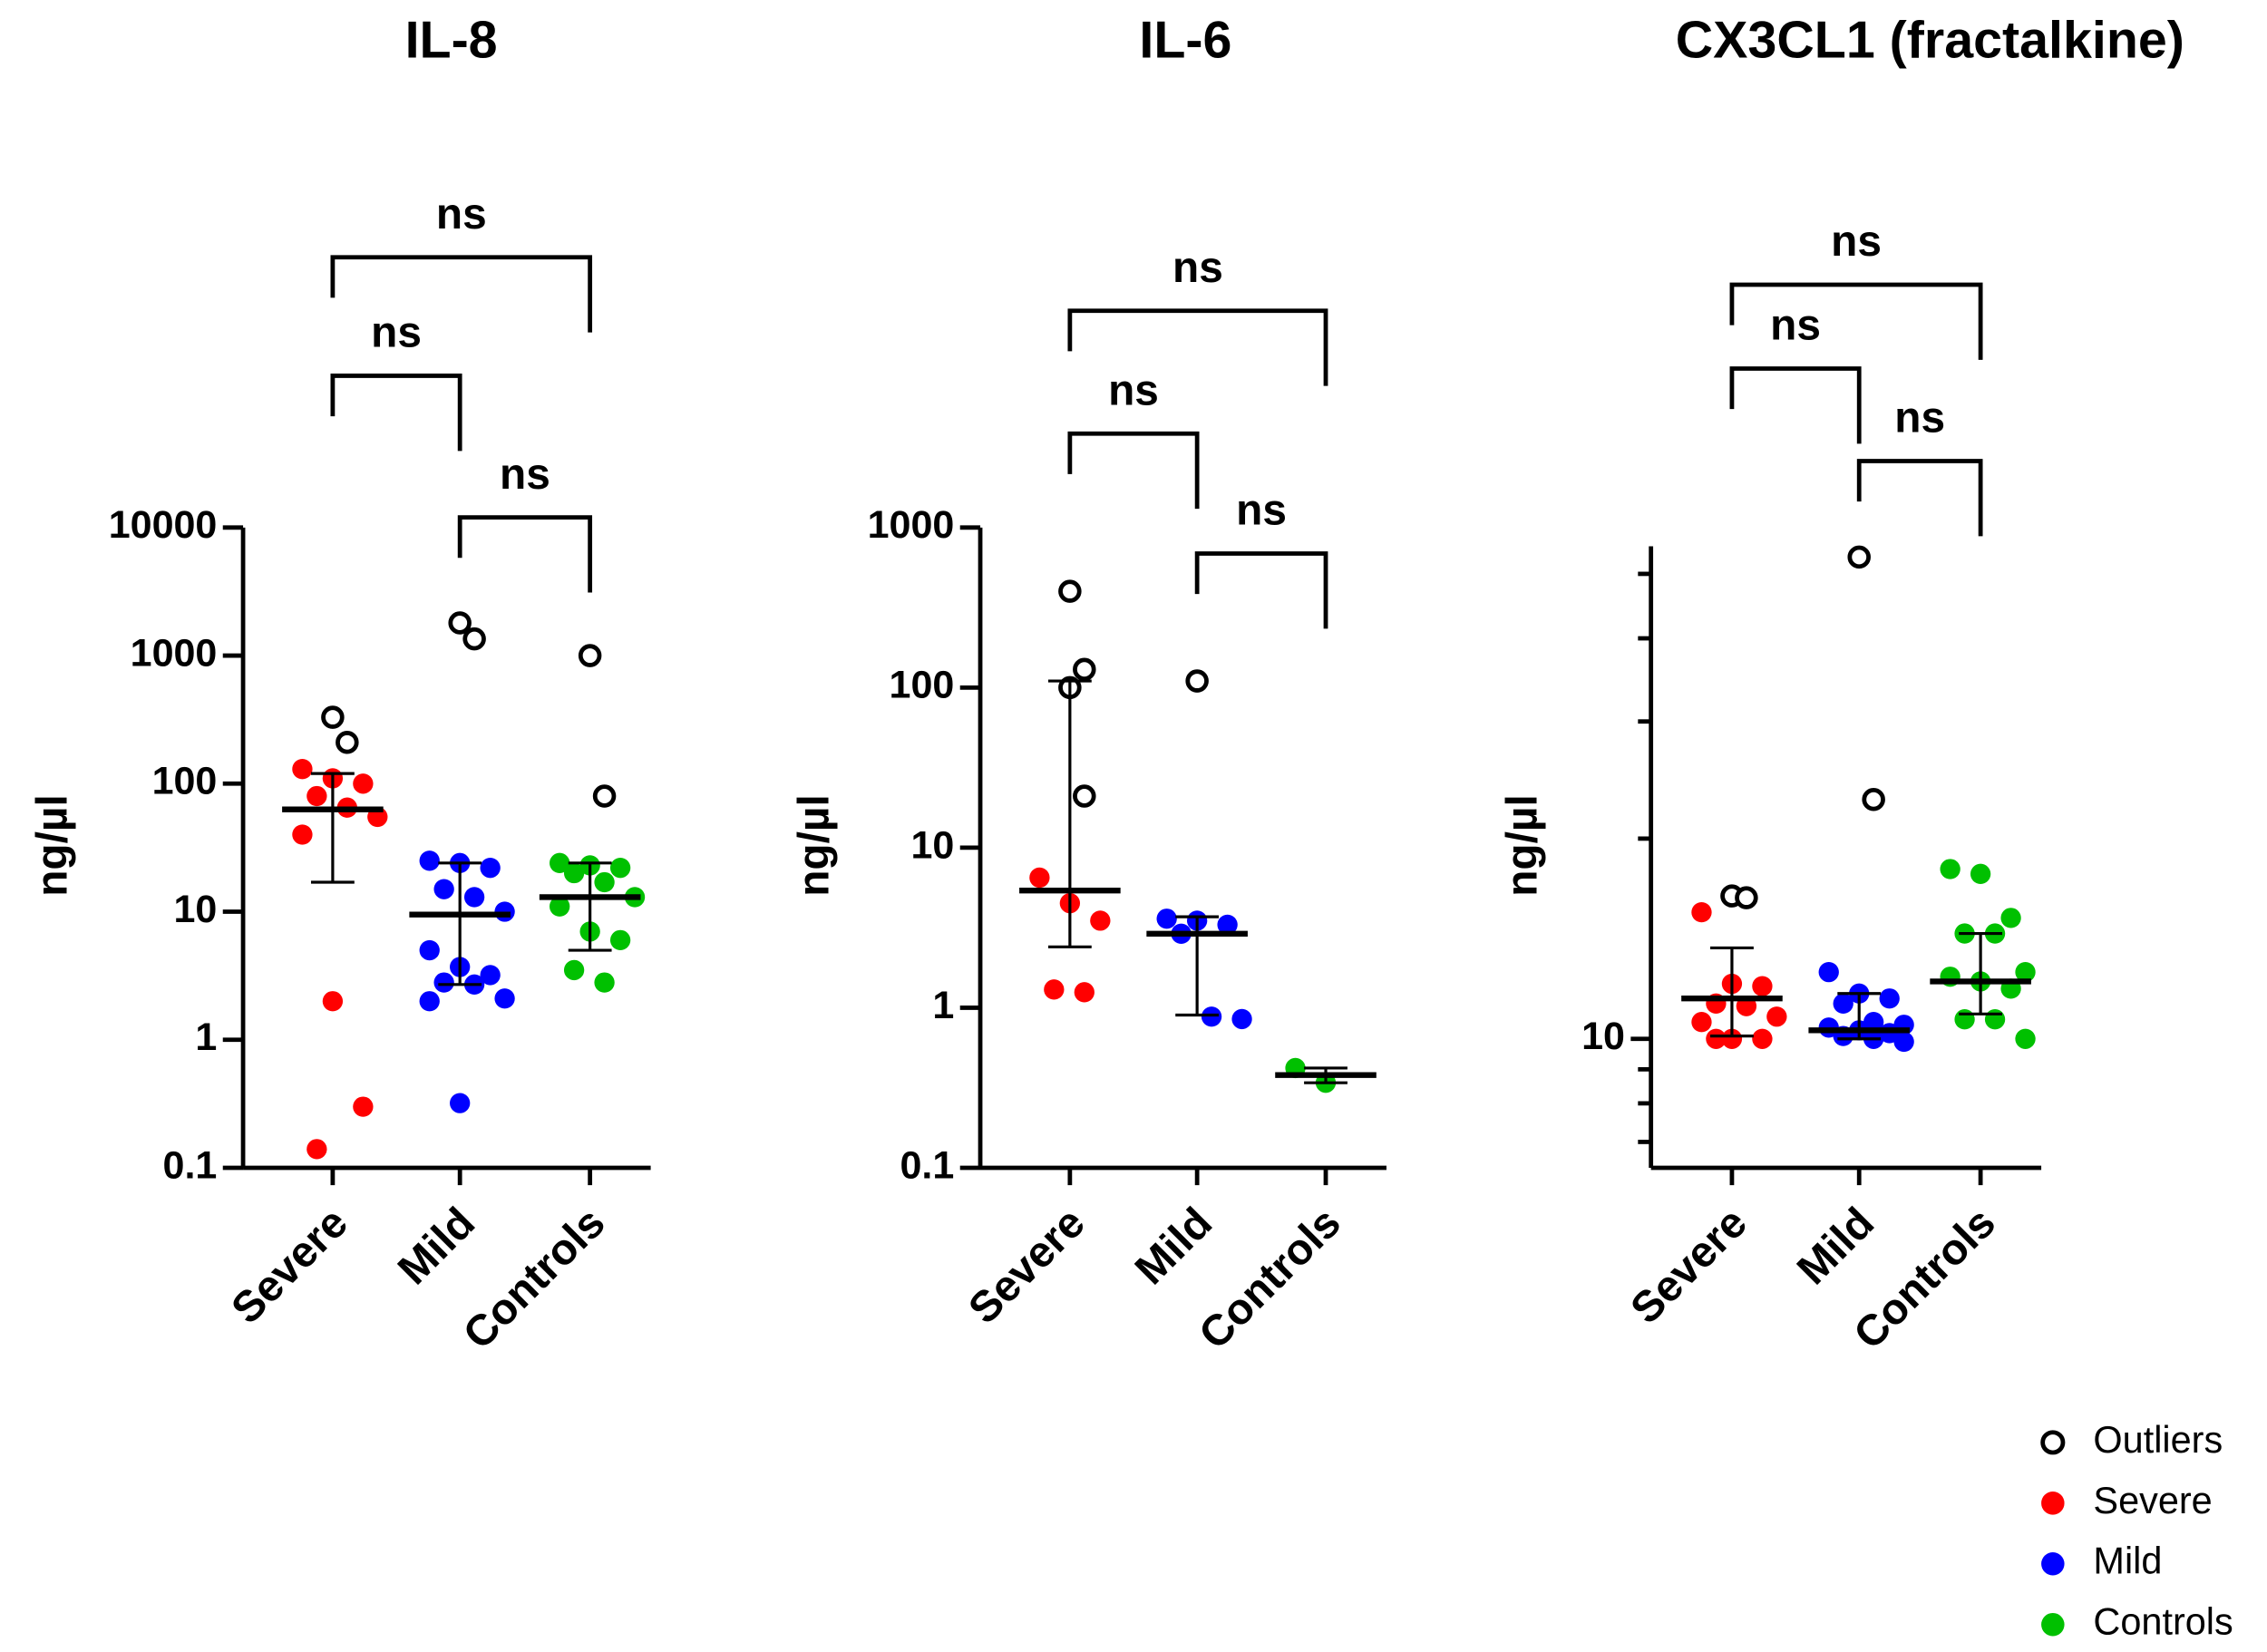 The image size is (2267, 1652). I want to click on x-tick-label: Mild, so click(1836, 1246).